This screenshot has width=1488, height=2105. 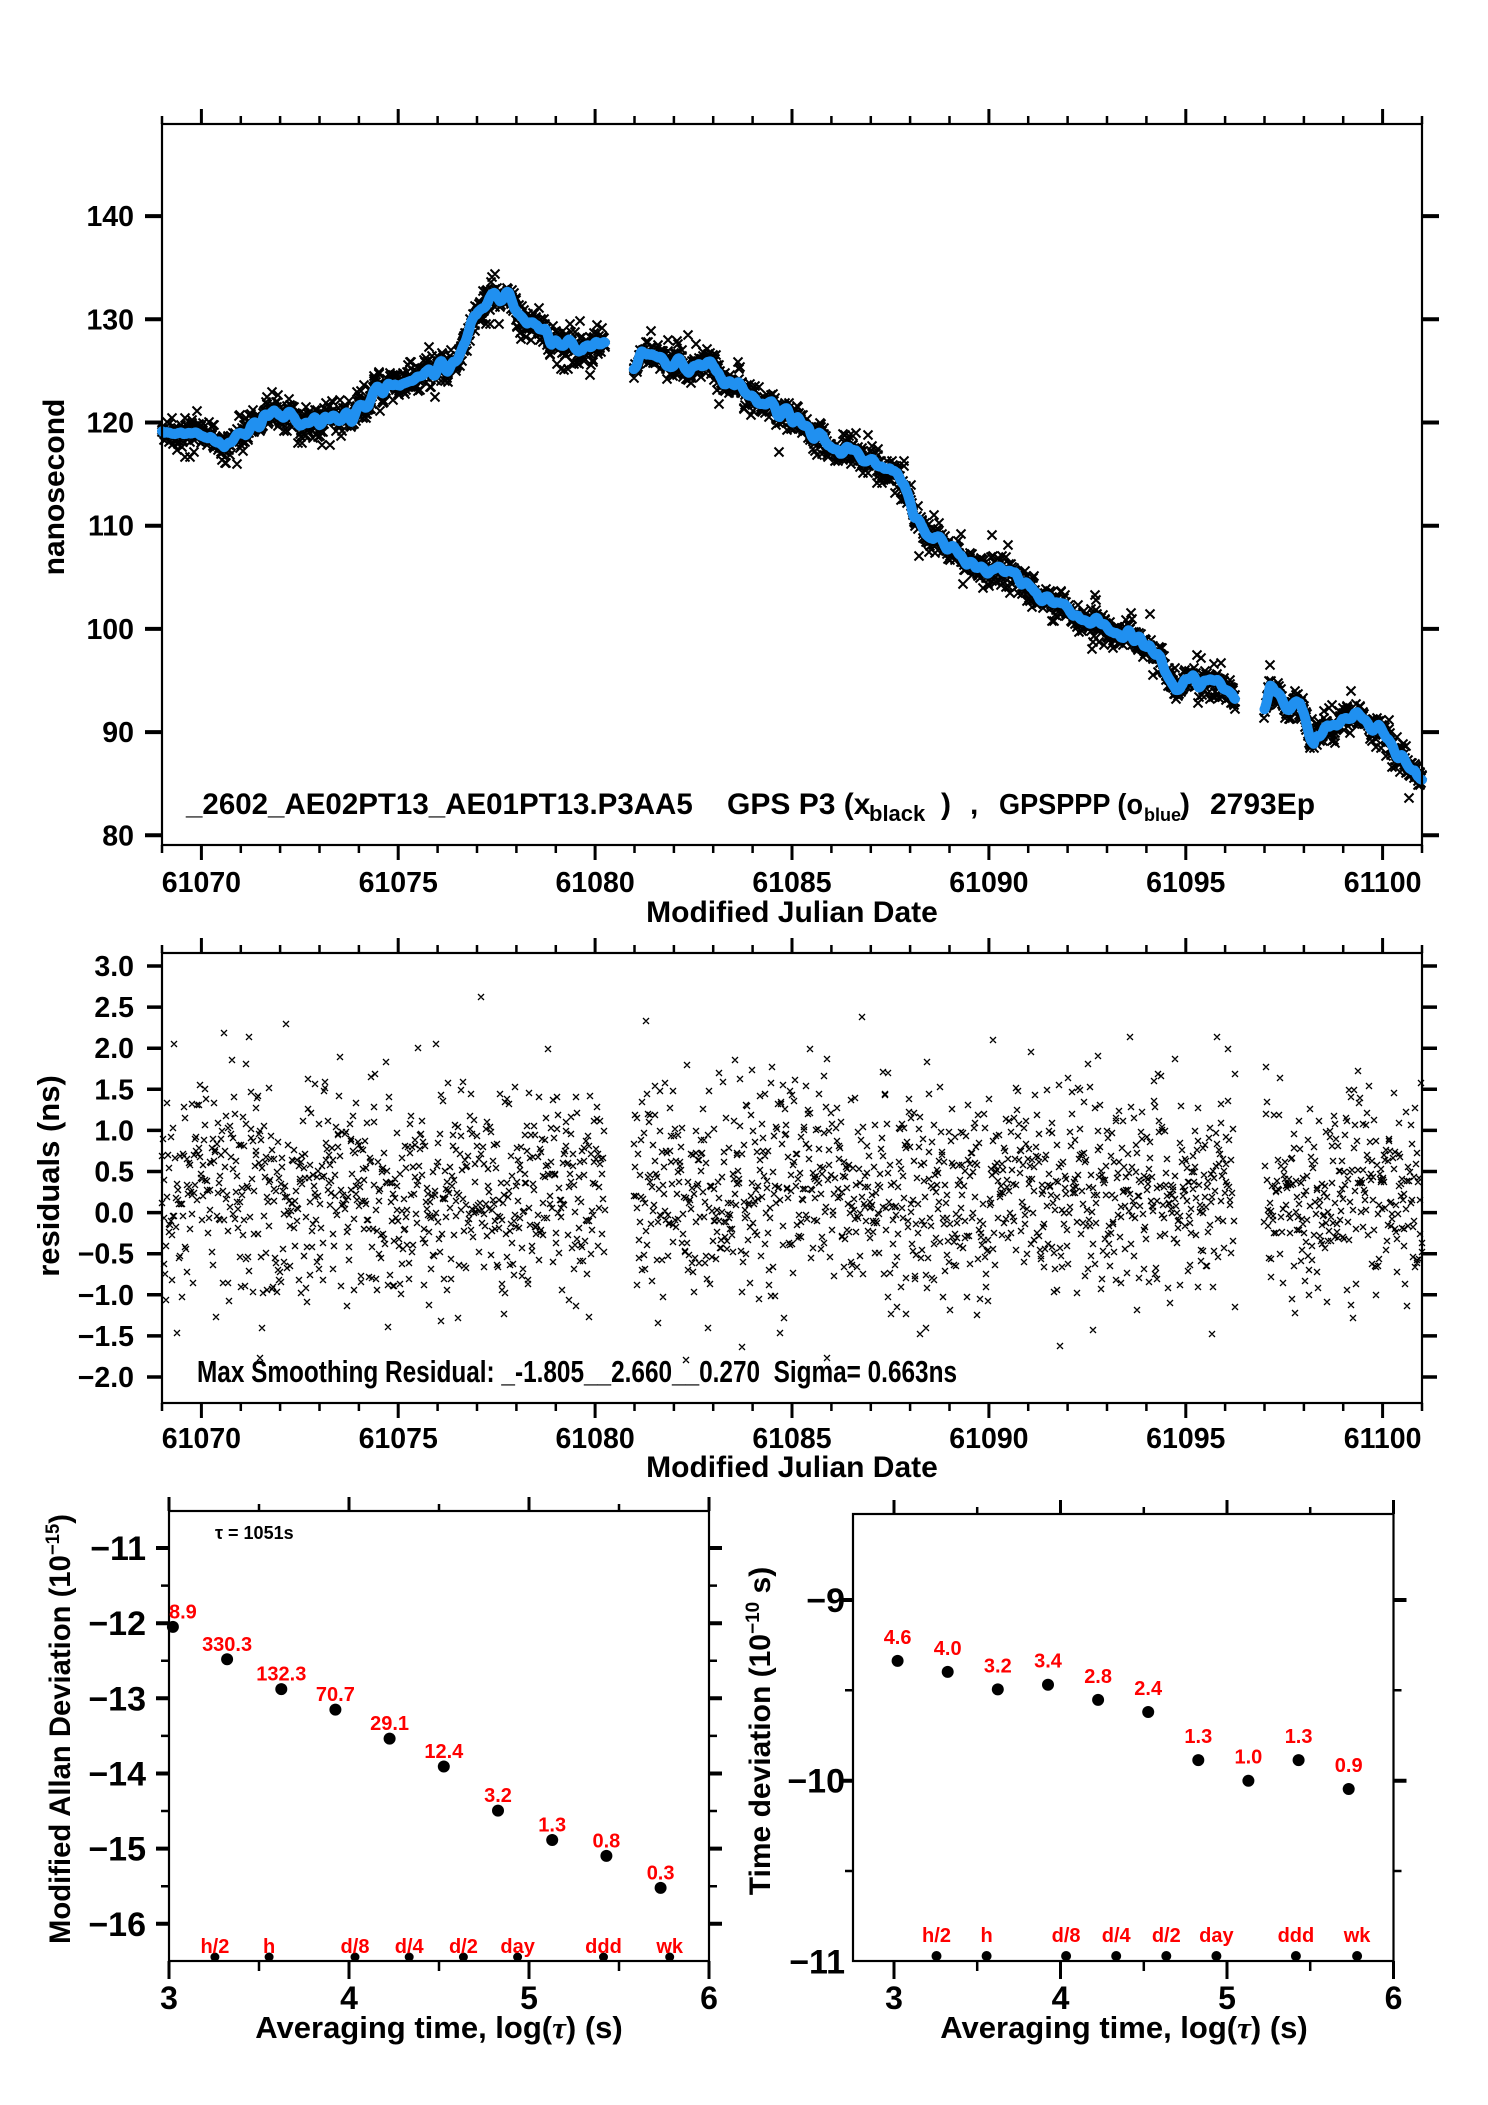 What do you see at coordinates (389, 1724) in the screenshot?
I see `svg-text: 29.1` at bounding box center [389, 1724].